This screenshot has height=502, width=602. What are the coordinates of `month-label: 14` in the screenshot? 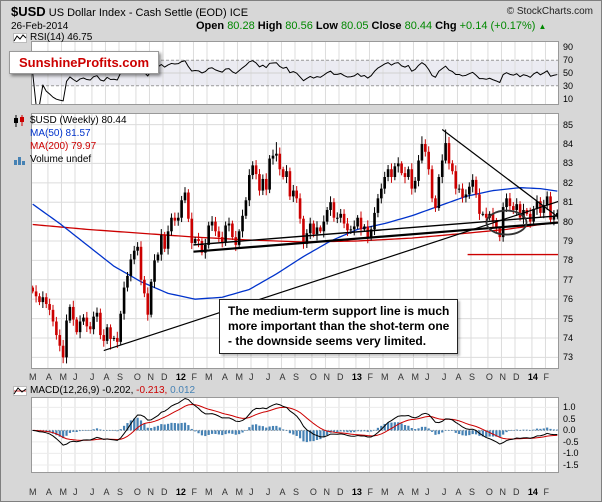 It's located at (532, 492).